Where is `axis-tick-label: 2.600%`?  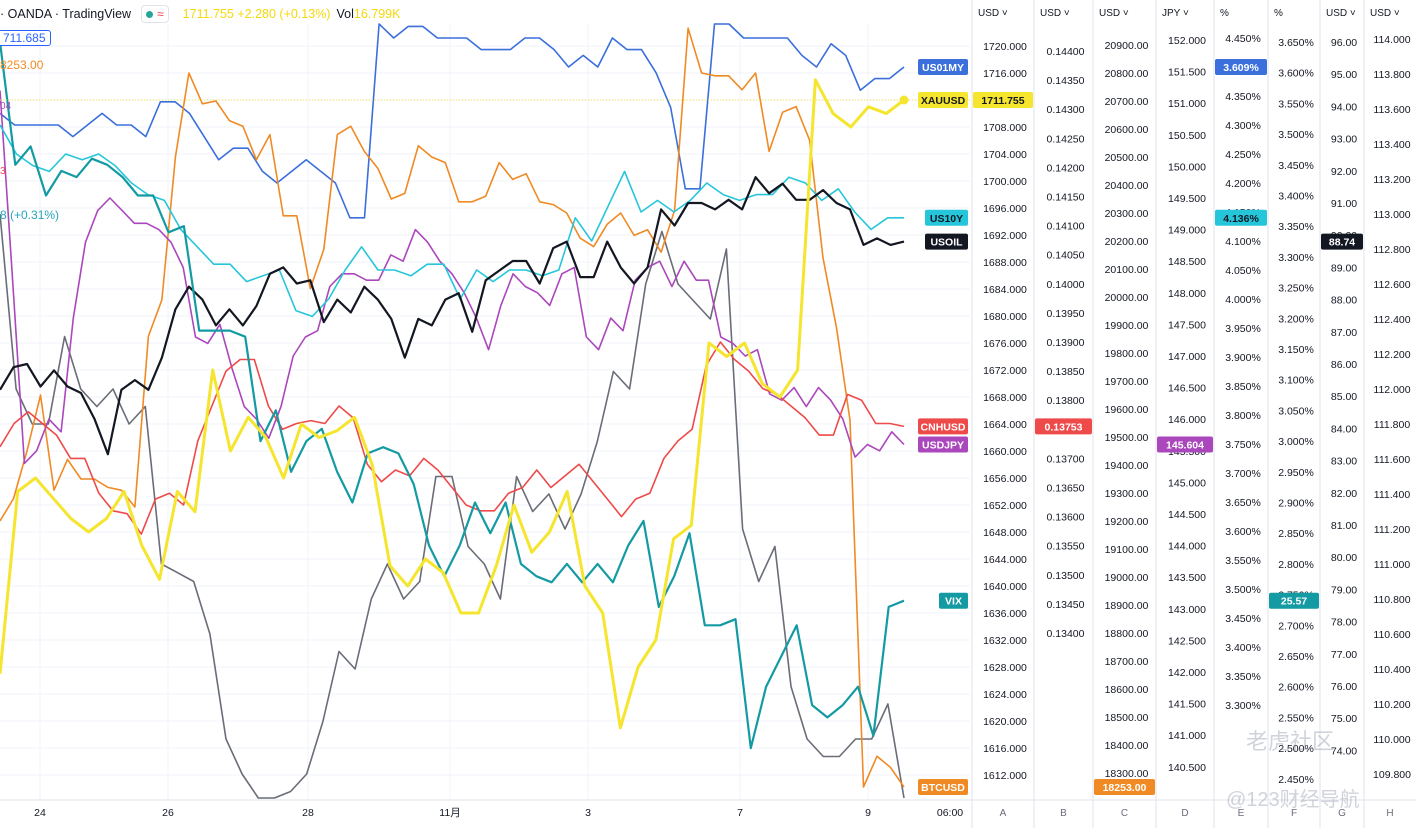 axis-tick-label: 2.600% is located at coordinates (1296, 688).